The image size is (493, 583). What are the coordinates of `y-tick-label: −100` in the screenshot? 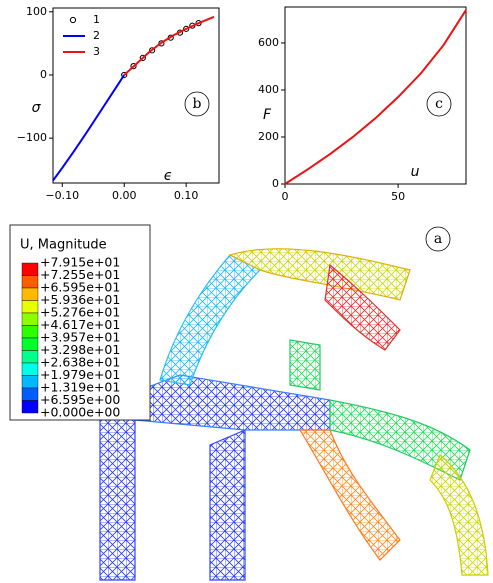 It's located at (32, 137).